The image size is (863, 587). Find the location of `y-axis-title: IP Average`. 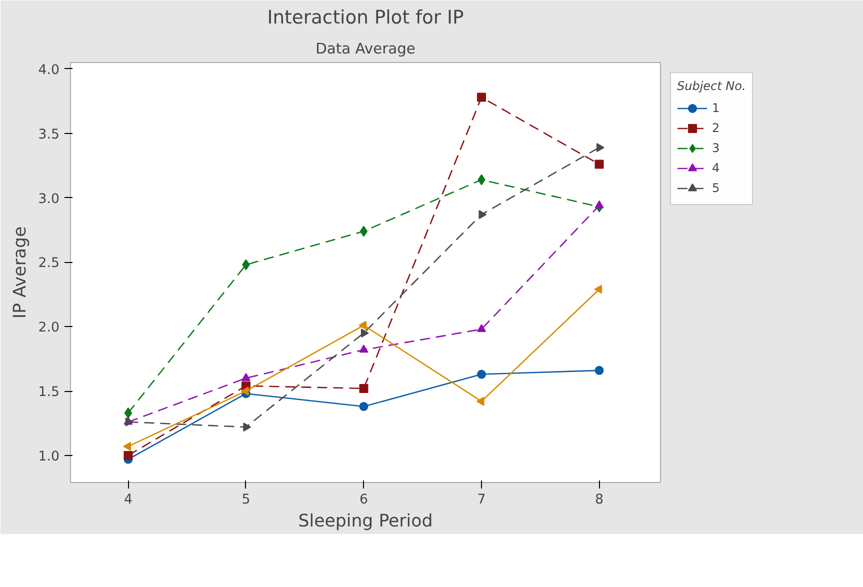

y-axis-title: IP Average is located at coordinates (20, 272).